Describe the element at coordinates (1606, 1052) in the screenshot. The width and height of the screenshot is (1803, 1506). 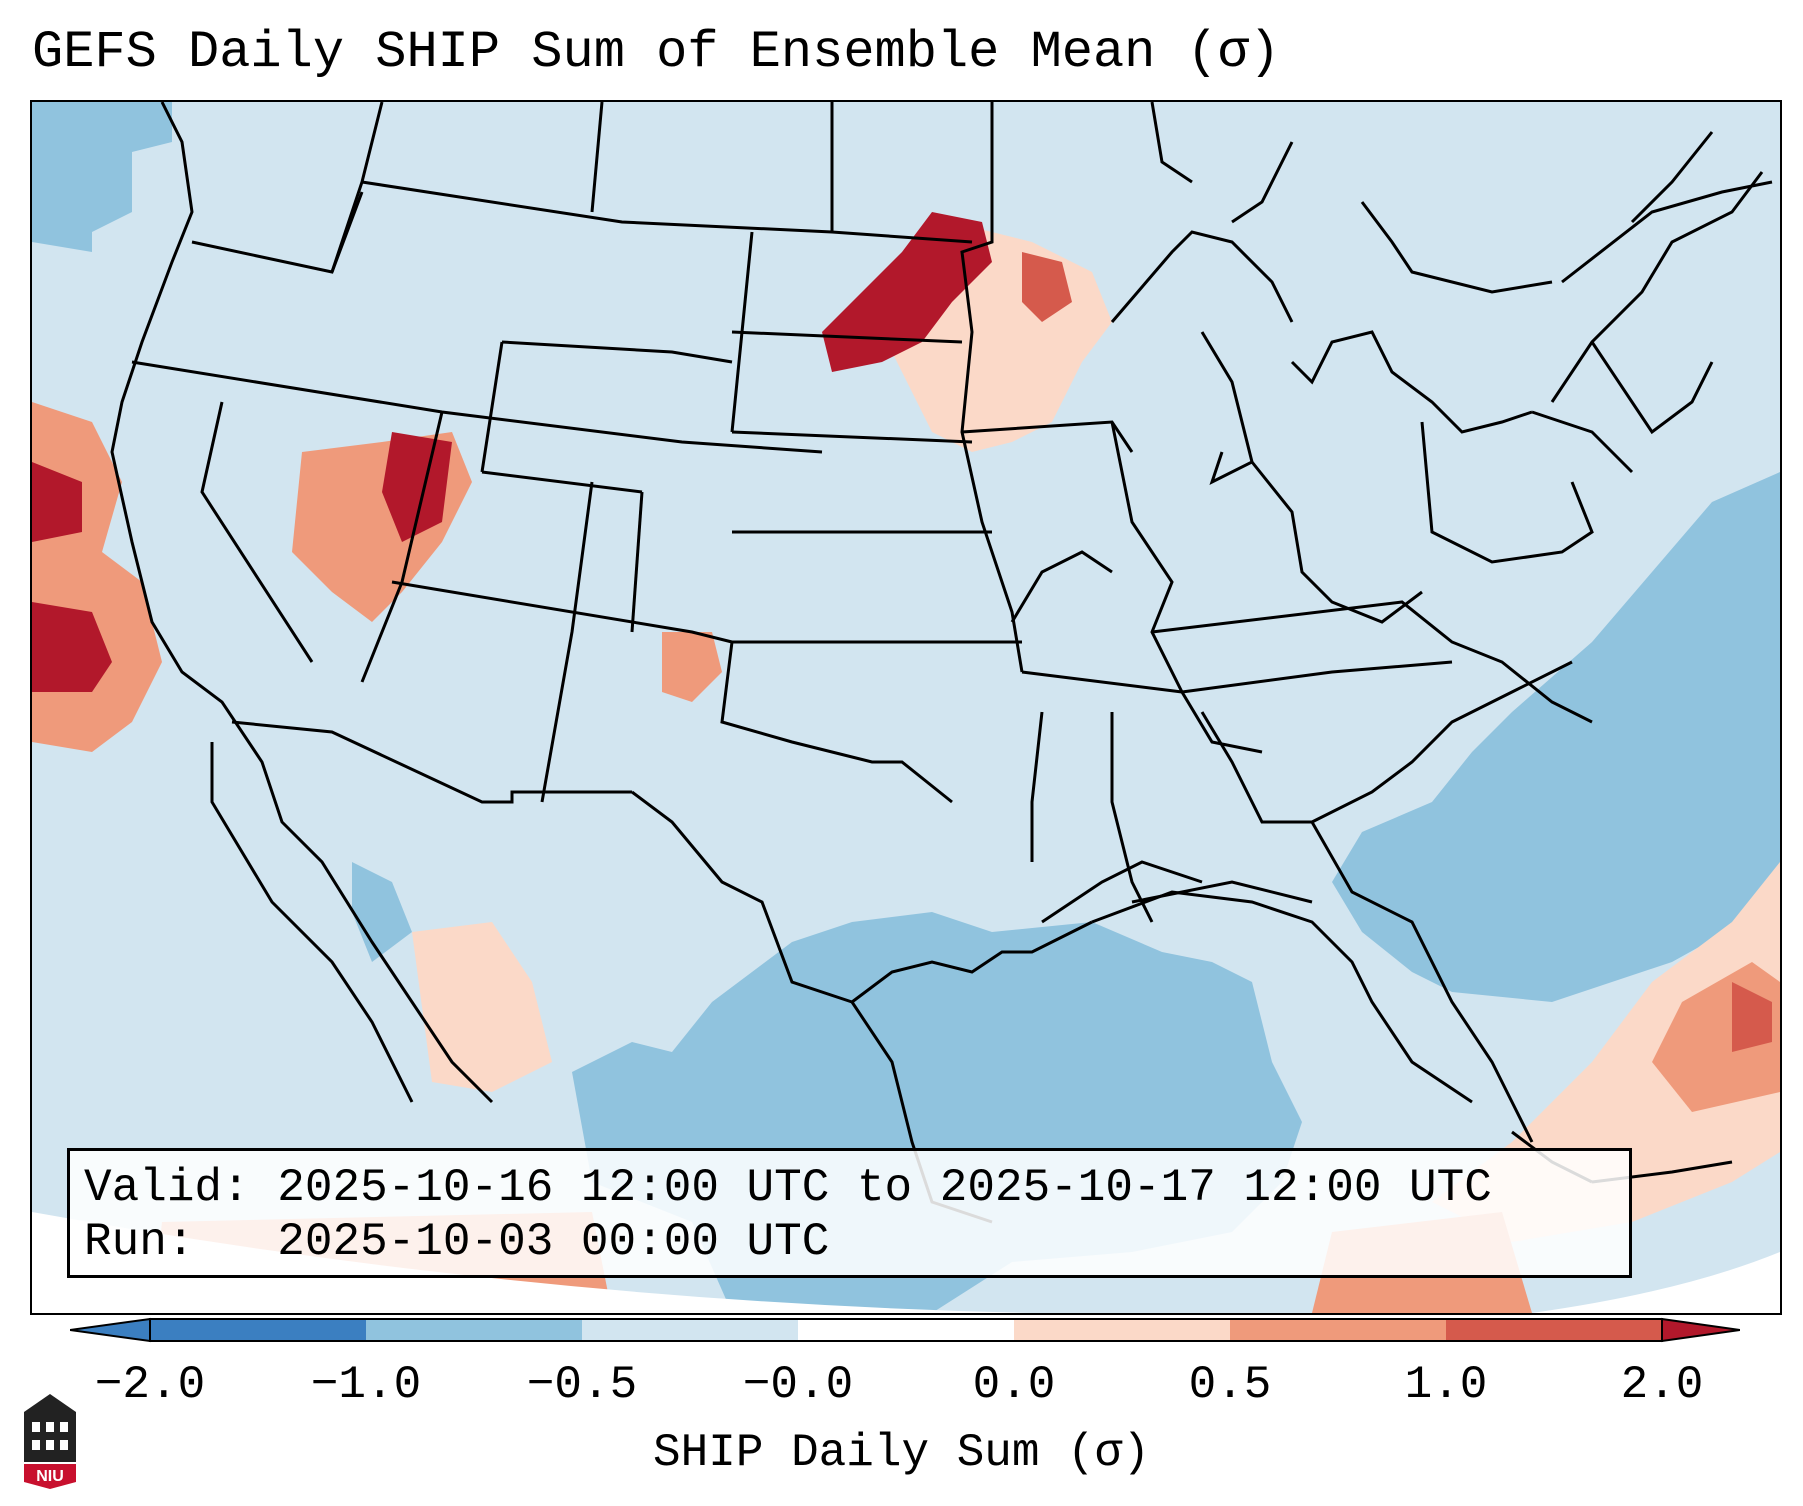
I see `blob-caribbean` at that location.